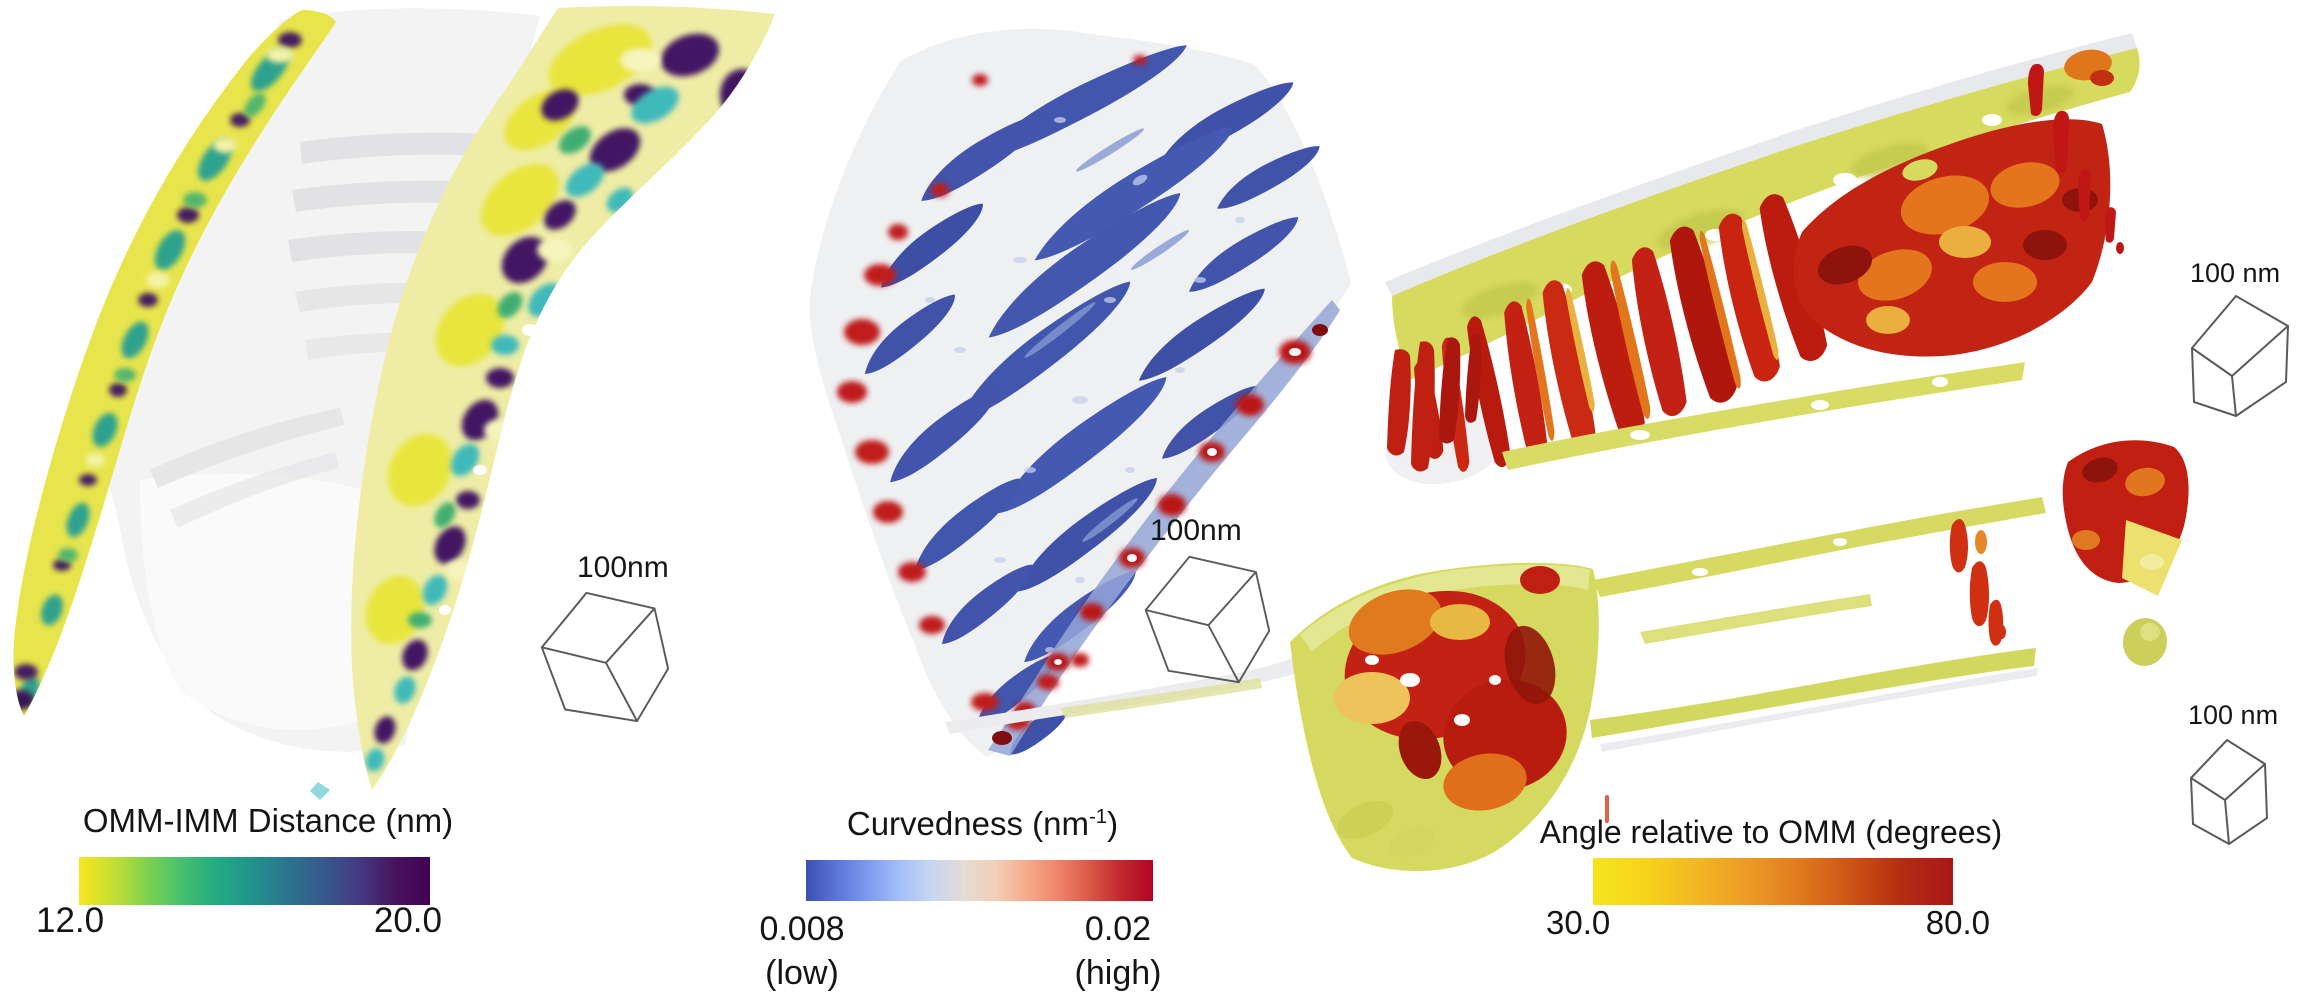 This screenshot has height=1008, width=2313. Describe the element at coordinates (2076, 151) in the screenshot. I see `detached-flecks` at that location.